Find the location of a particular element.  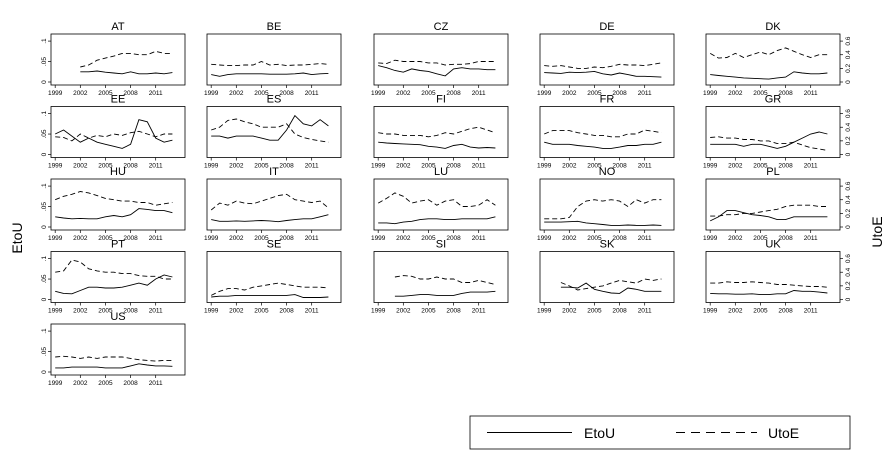

panel-title: GR is located at coordinates (773, 100).